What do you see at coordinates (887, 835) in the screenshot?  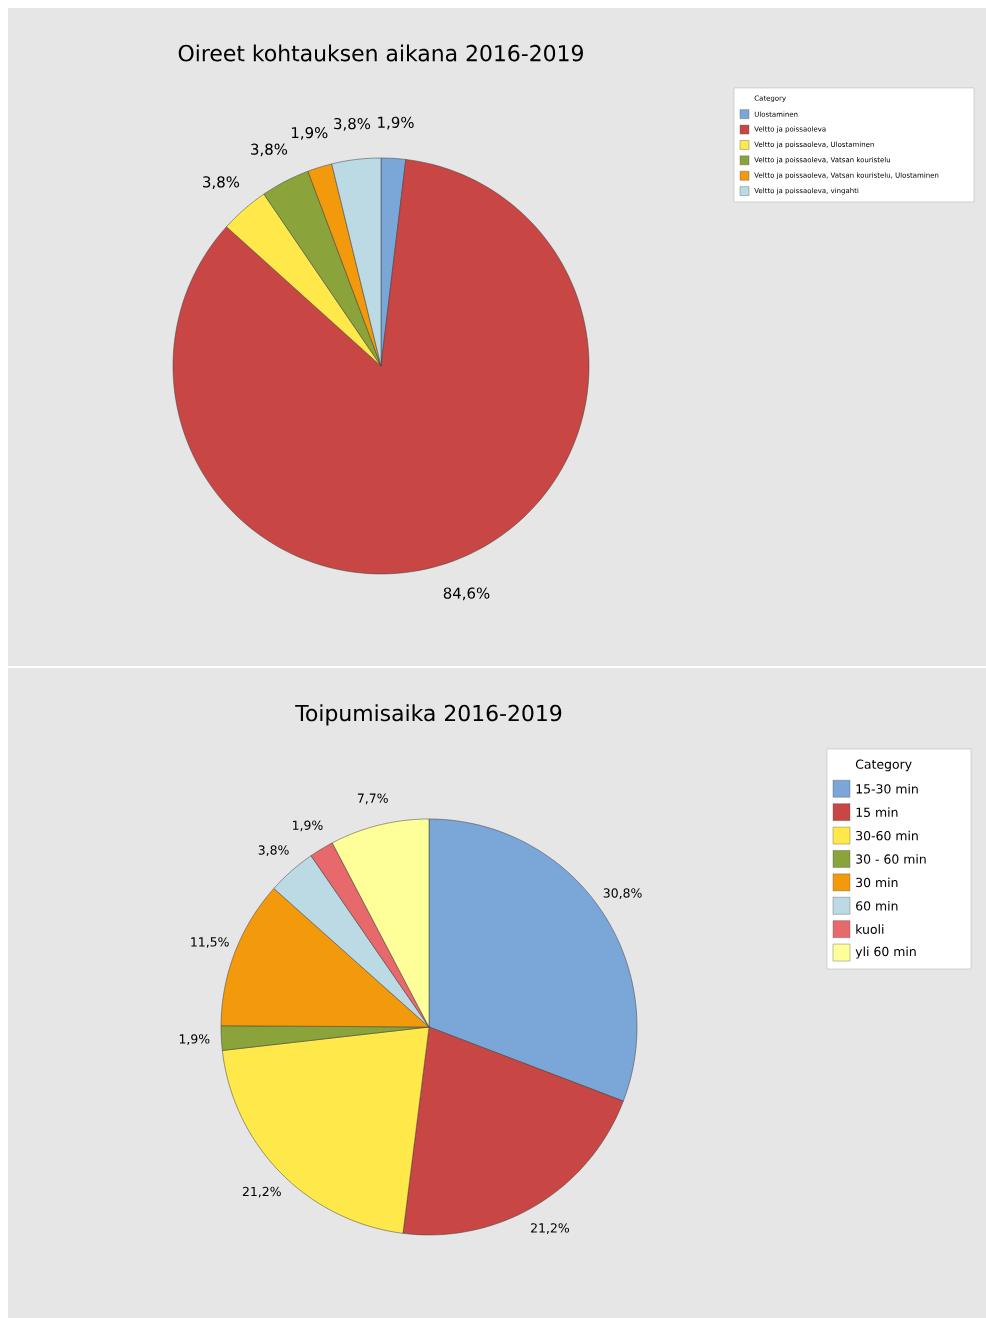 I see `legend-label: 30-60 min` at bounding box center [887, 835].